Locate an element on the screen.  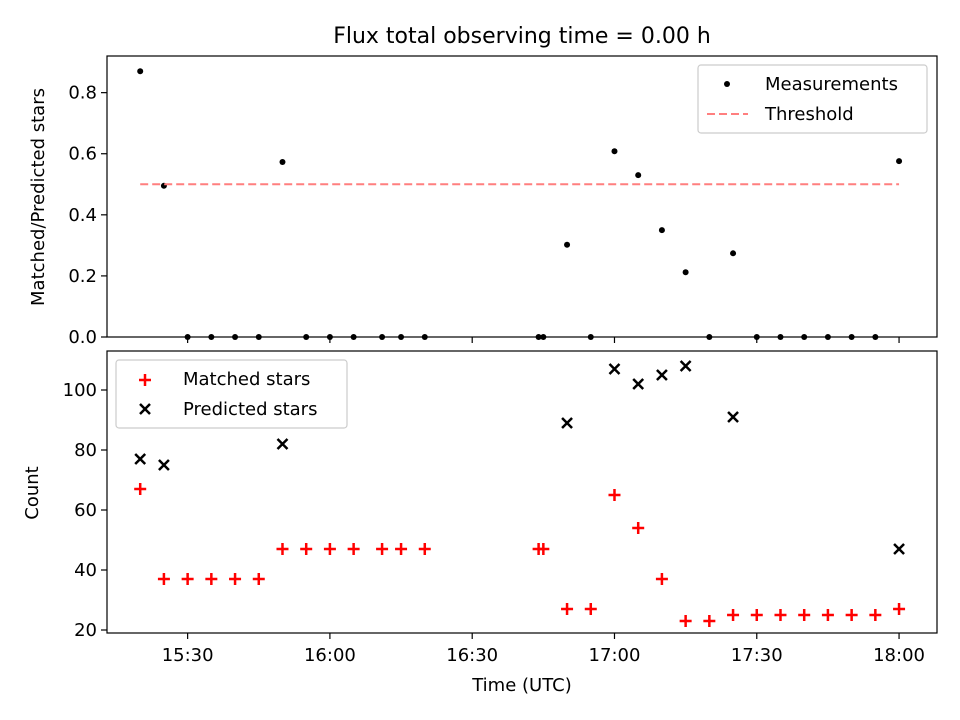
top-y-tick-label: 0.4 is located at coordinates (82, 215).